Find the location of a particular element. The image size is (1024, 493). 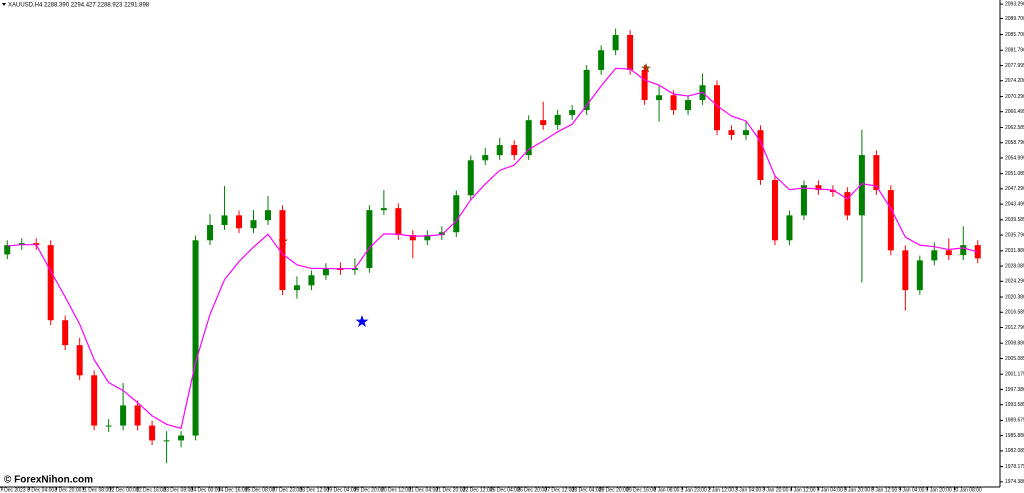

x-tick-label: 10 Jan 08:00 is located at coordinates (967, 490).